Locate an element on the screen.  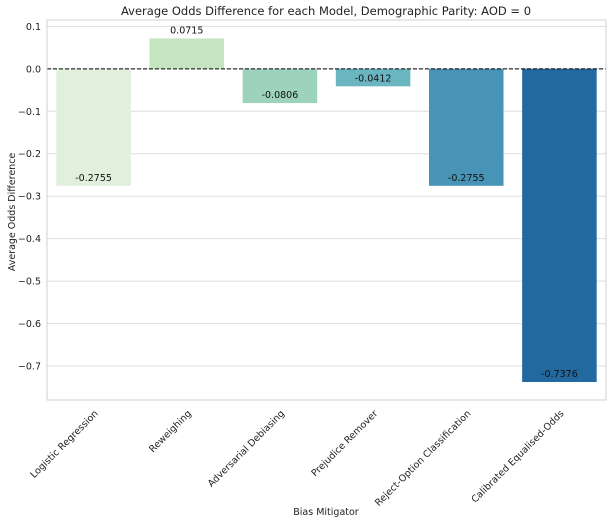
y-tick-label: −0.3 is located at coordinates (29, 197).